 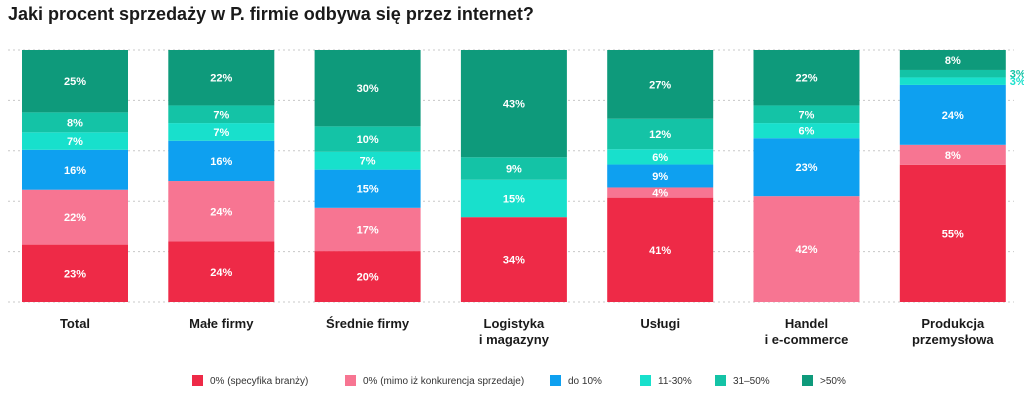 What do you see at coordinates (75, 323) in the screenshot?
I see `category-label: Total` at bounding box center [75, 323].